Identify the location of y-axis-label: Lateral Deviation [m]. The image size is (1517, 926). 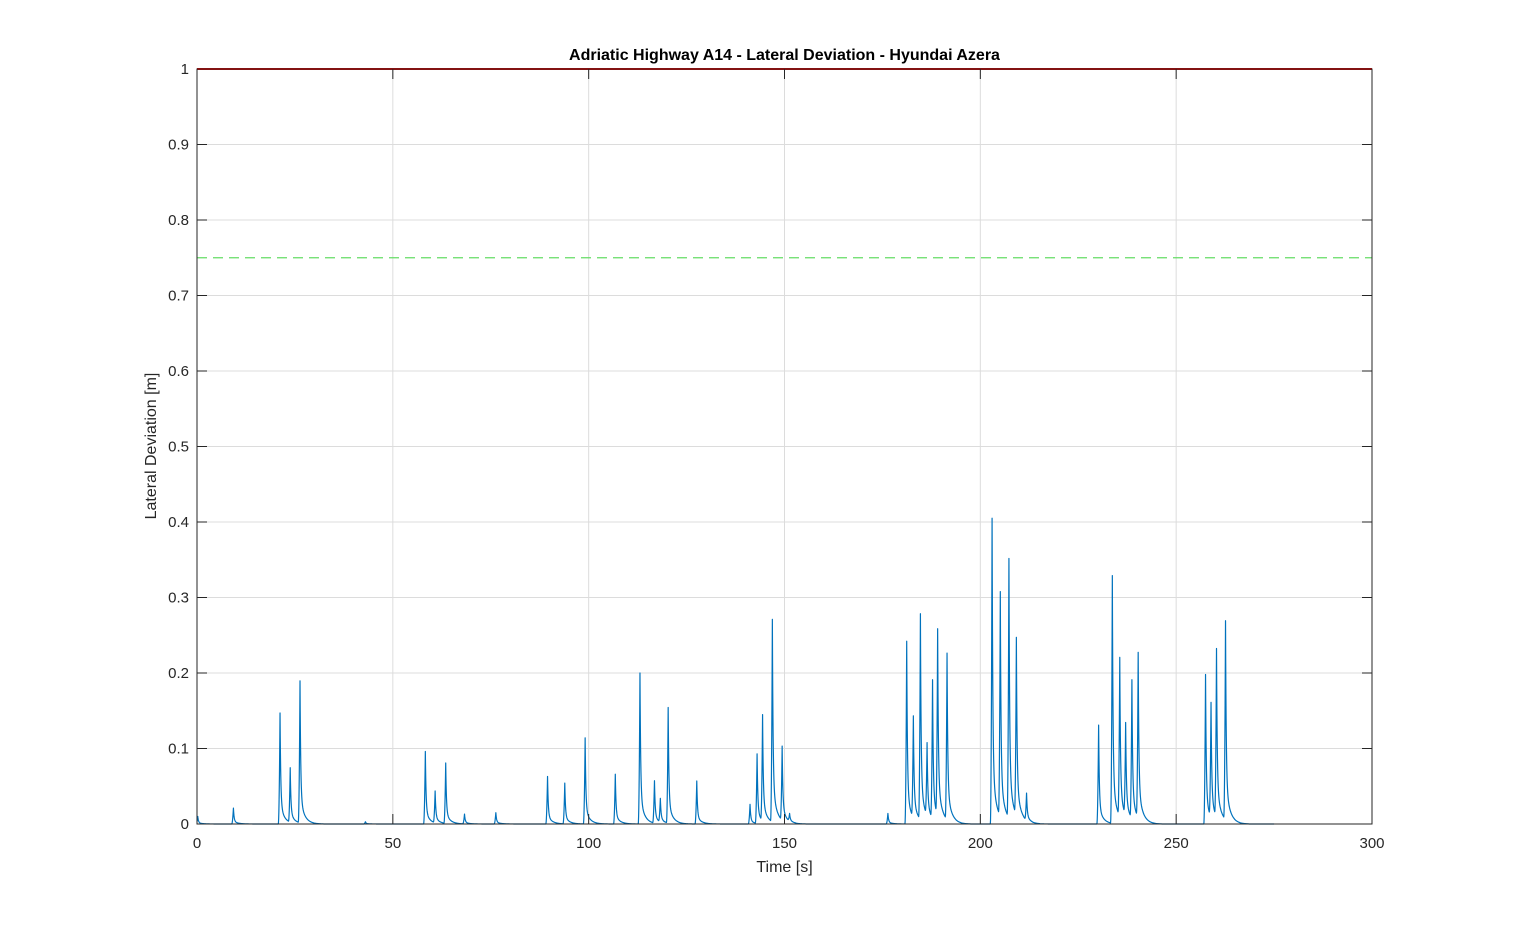
(151, 446).